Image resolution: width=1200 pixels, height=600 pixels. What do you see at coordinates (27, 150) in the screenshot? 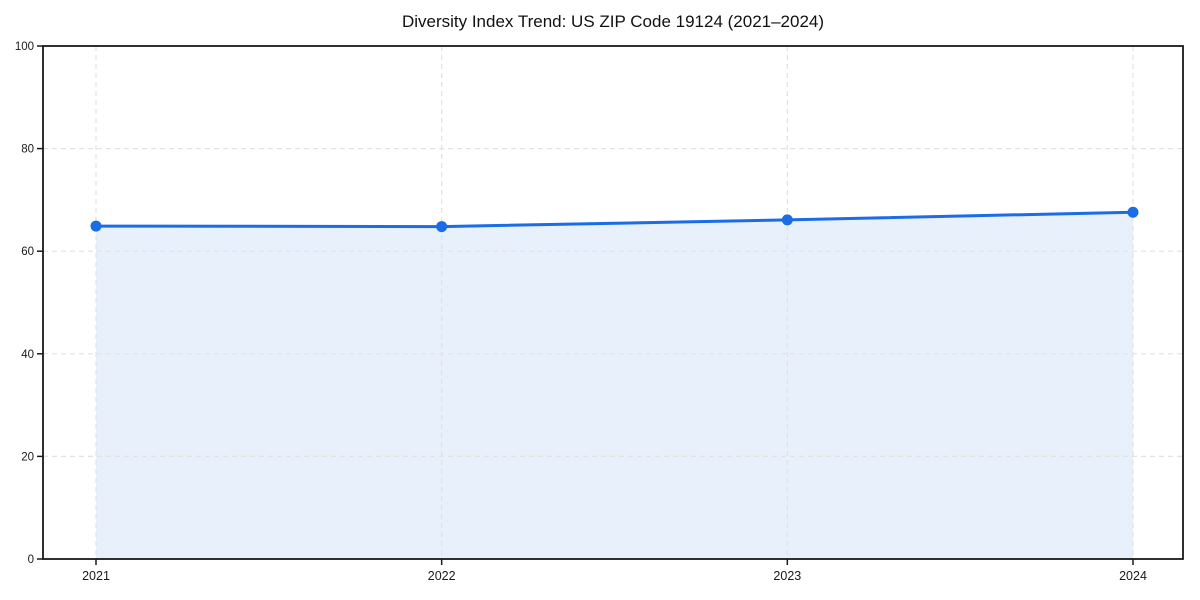
I see `y-tick-label: 80` at bounding box center [27, 150].